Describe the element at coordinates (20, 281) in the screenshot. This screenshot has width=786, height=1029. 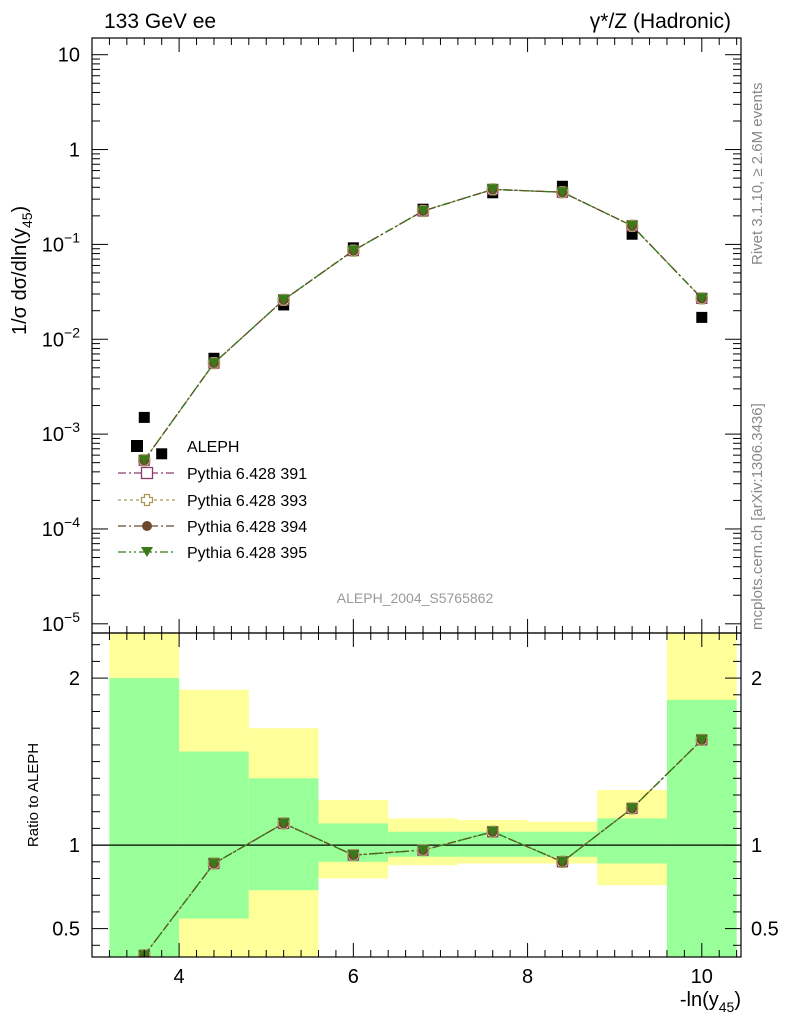
I see `main-ylabel-text: 1/σ dσ/dln(y` at that location.